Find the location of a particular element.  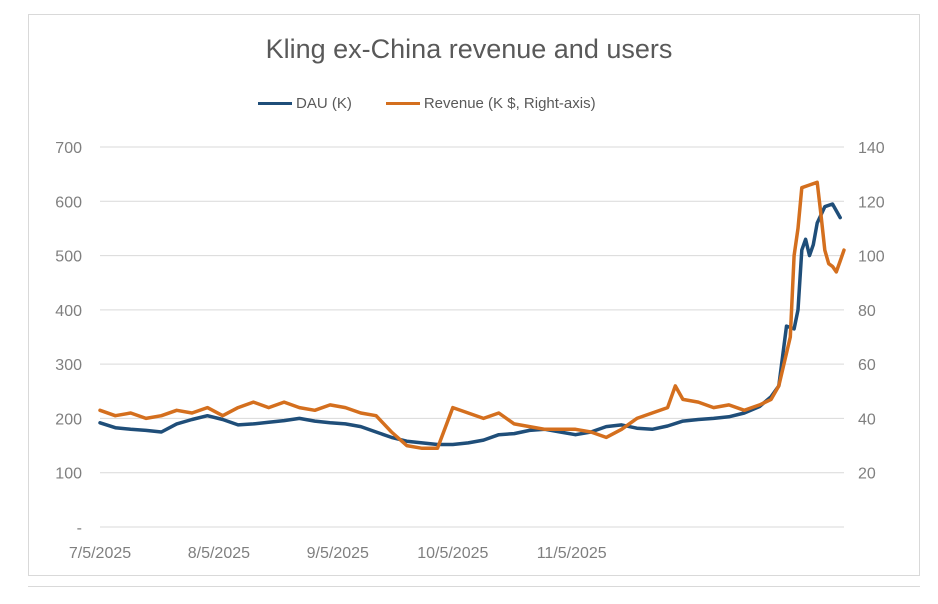

y-left-tick-label: 200 is located at coordinates (68, 419).